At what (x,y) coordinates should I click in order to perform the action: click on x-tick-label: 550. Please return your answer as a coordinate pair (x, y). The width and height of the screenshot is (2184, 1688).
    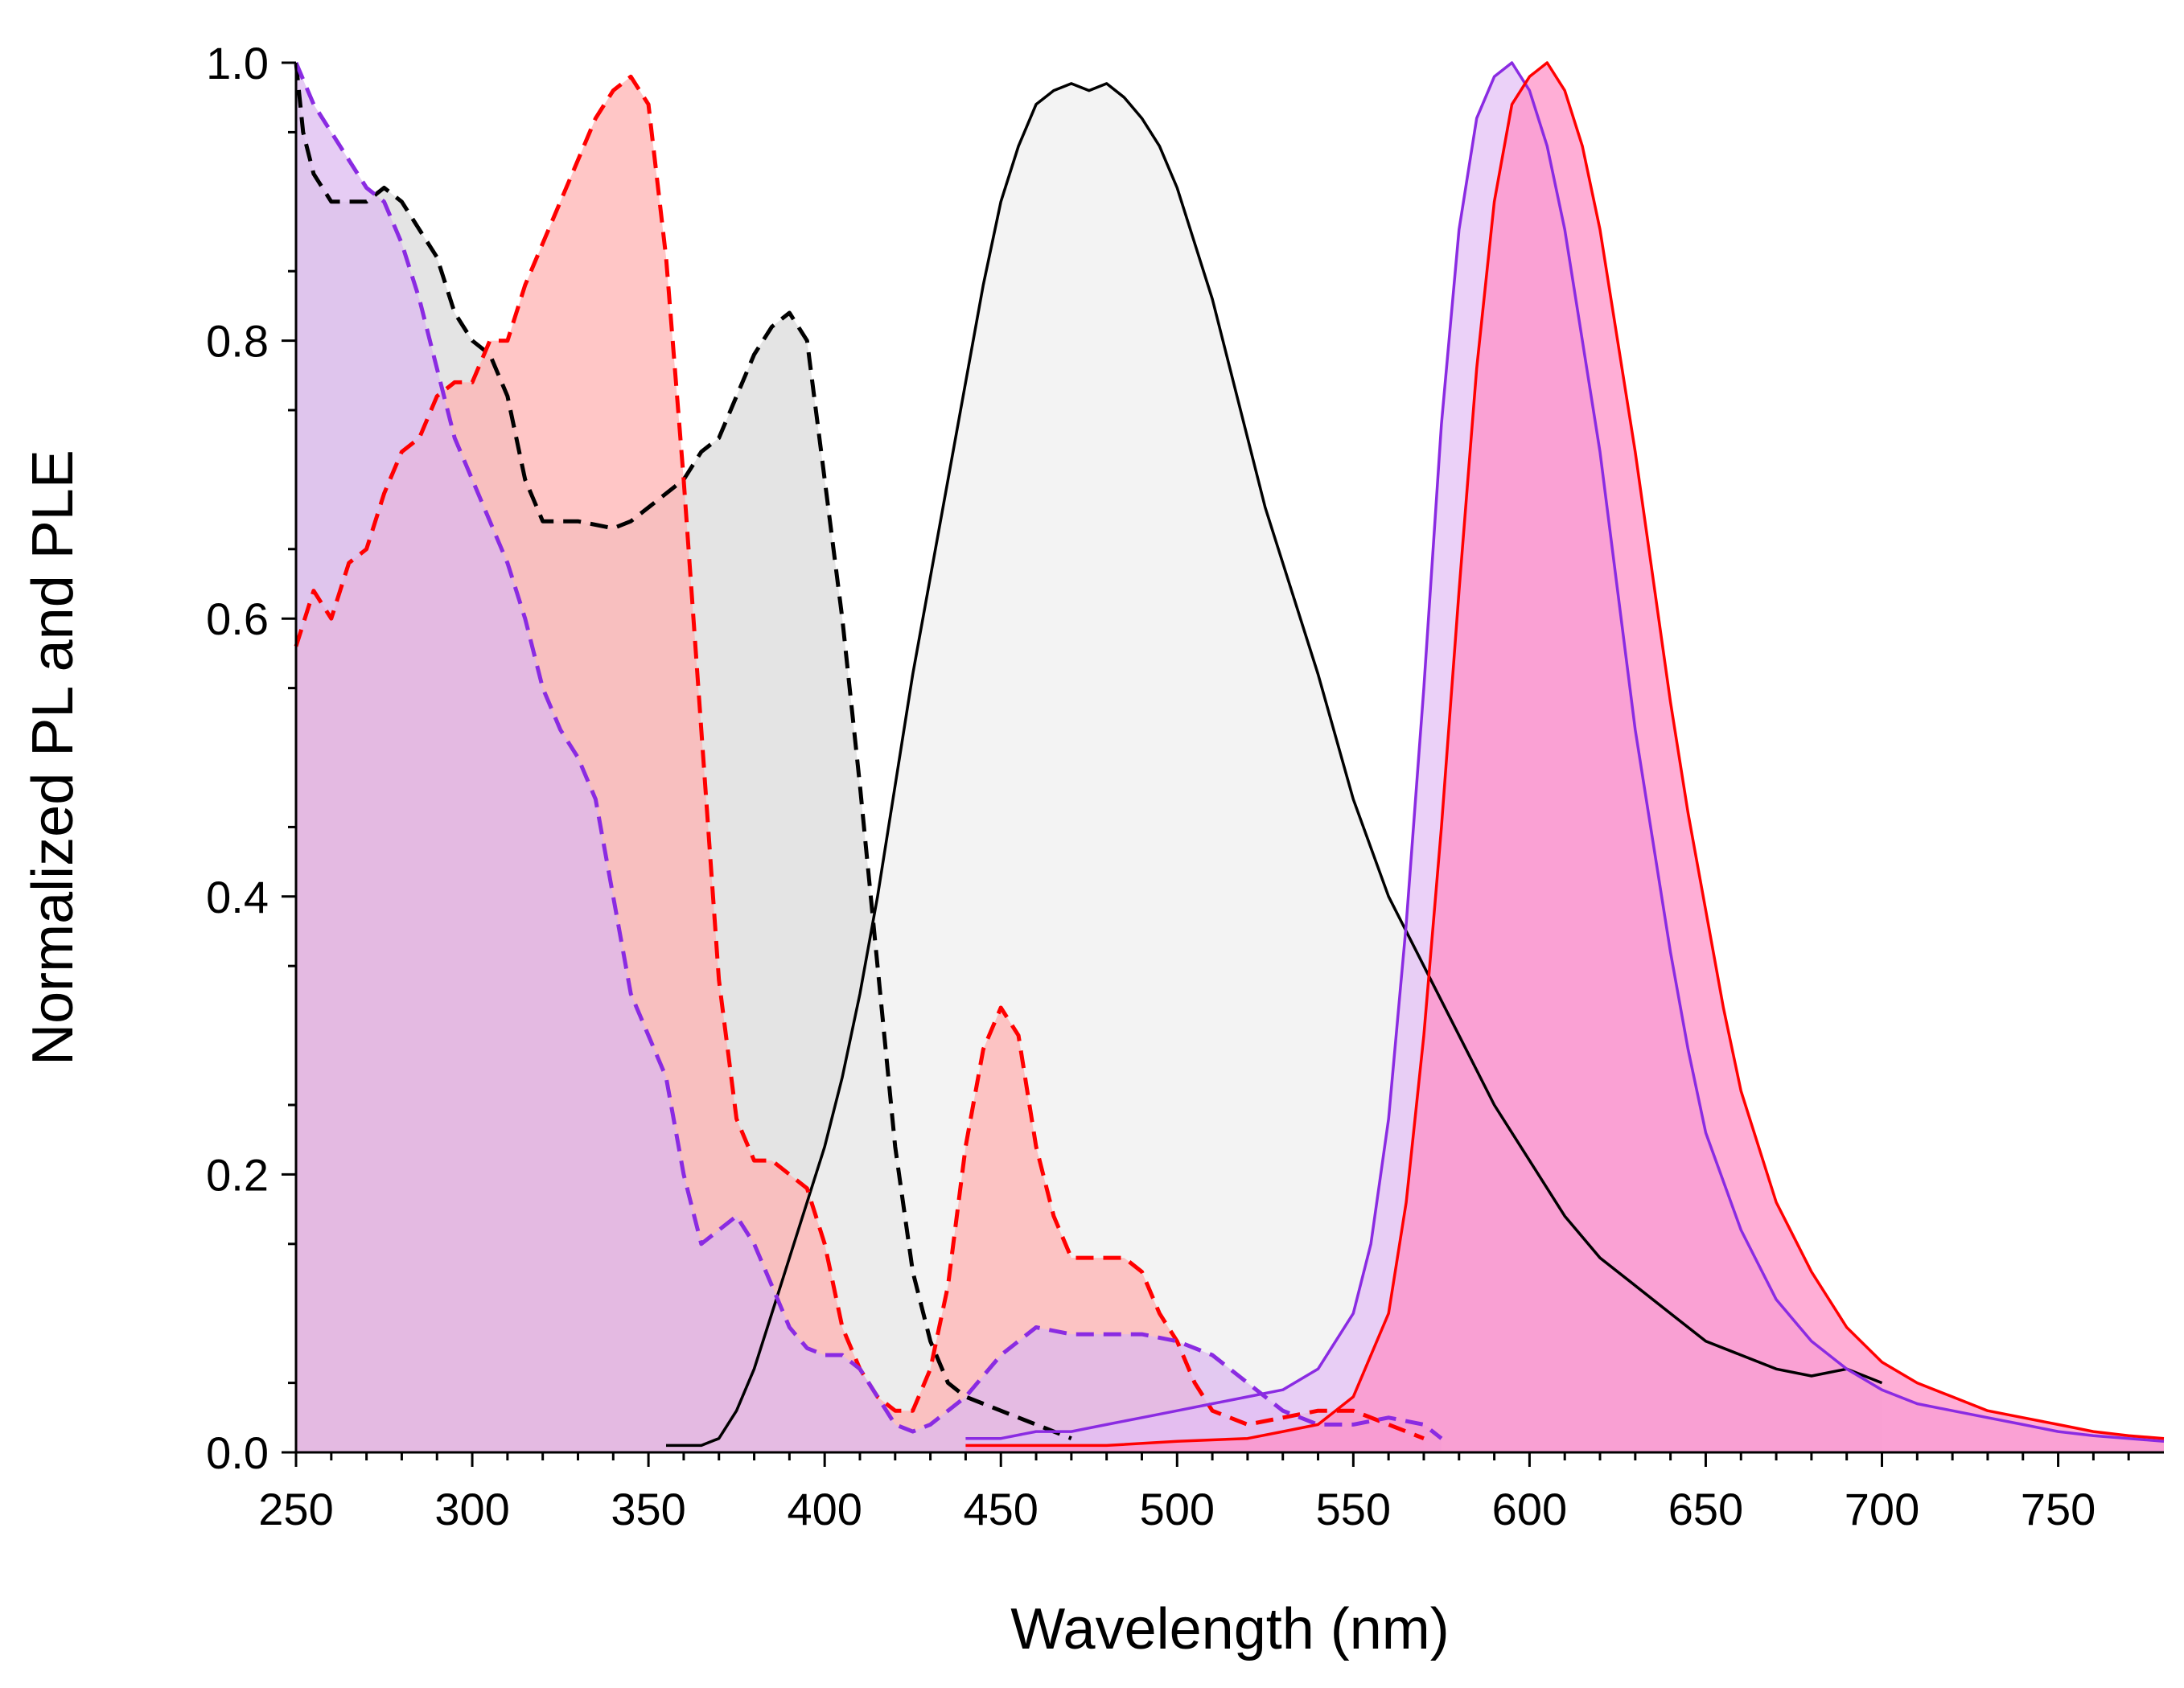
    Looking at the image, I should click on (1353, 1509).